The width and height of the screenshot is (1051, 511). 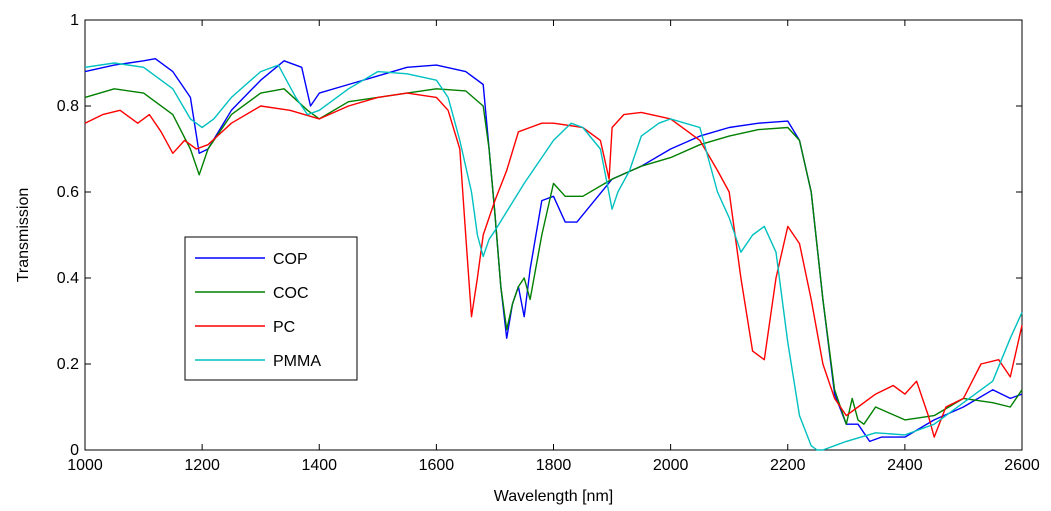 What do you see at coordinates (905, 465) in the screenshot?
I see `x-tick-label: 2400` at bounding box center [905, 465].